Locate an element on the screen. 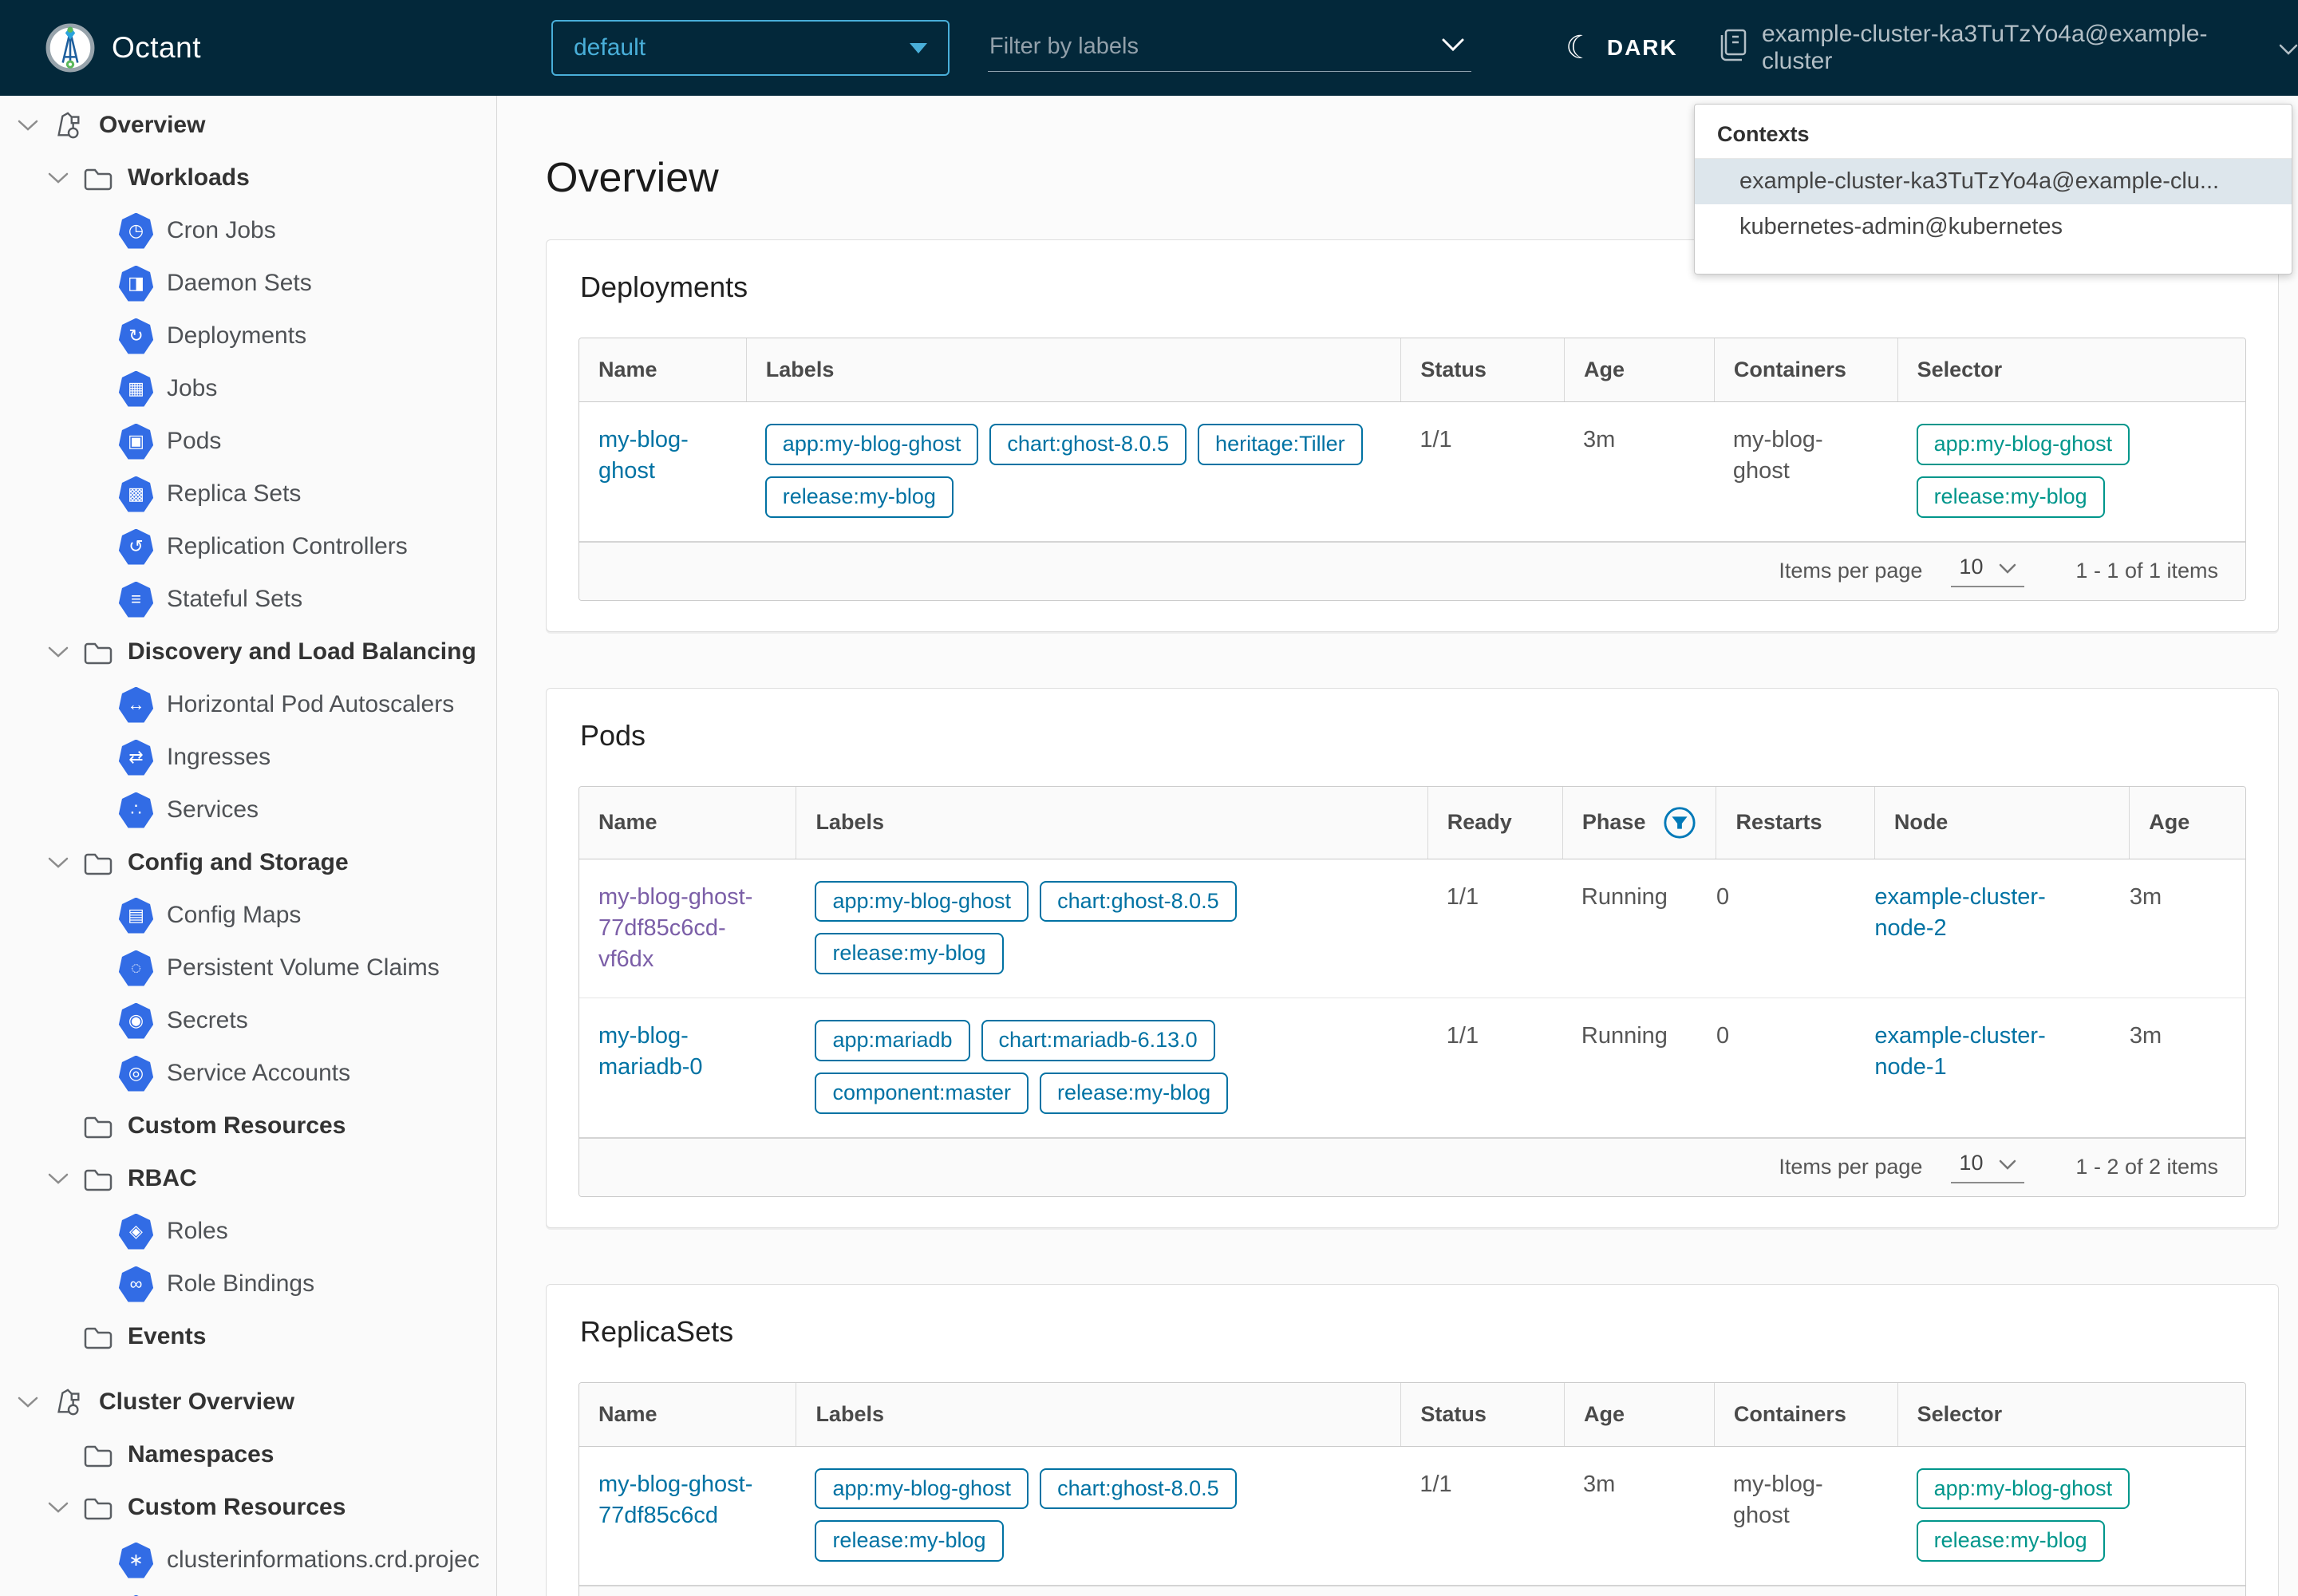 This screenshot has width=2298, height=1596. sidebar-item-config-and-storage: Config and Storage is located at coordinates (248, 863).